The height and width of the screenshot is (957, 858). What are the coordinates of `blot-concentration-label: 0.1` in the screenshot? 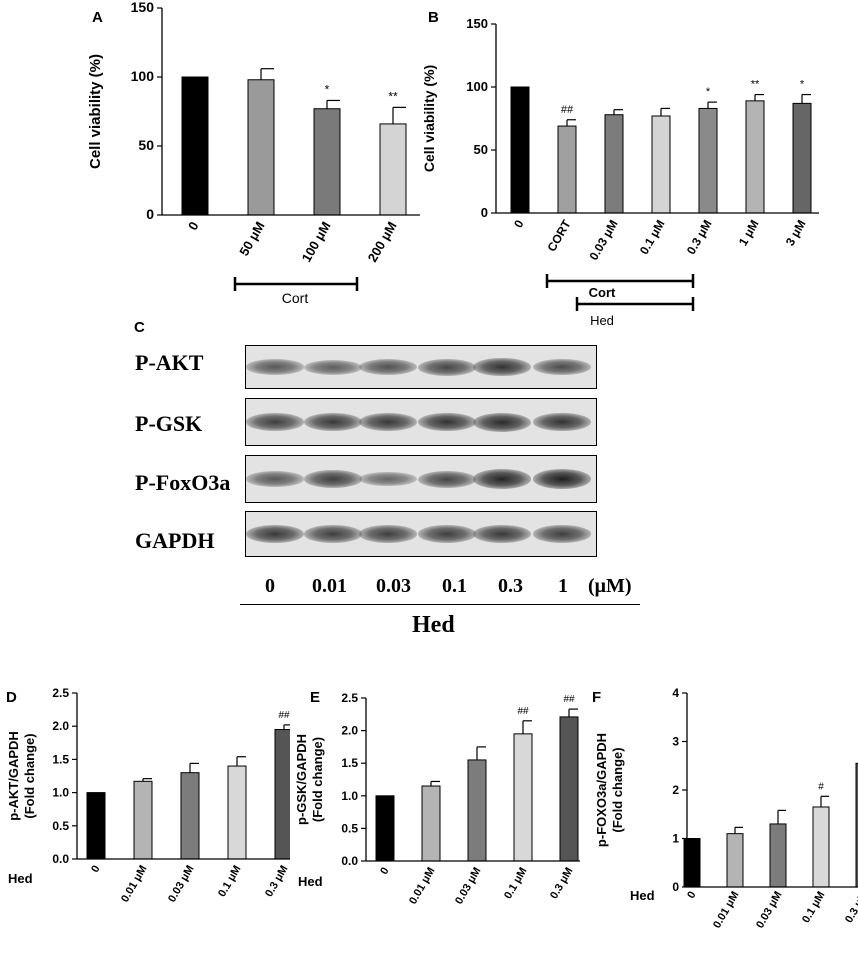 It's located at (454, 586).